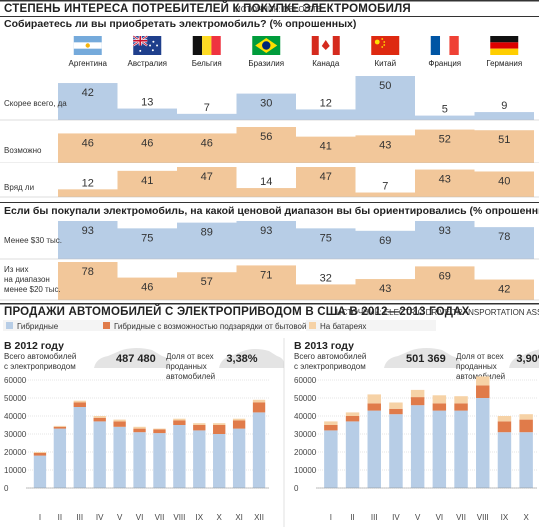 The width and height of the screenshot is (539, 529). I want to click on survey-value-label: 41, so click(326, 147).